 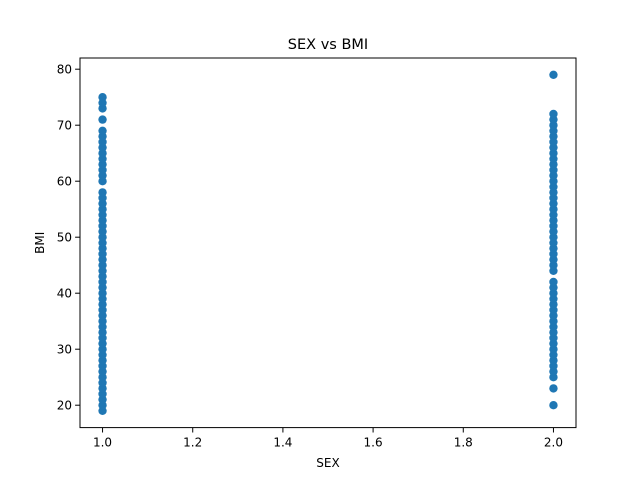 What do you see at coordinates (64, 406) in the screenshot?
I see `y-tick-label: 20` at bounding box center [64, 406].